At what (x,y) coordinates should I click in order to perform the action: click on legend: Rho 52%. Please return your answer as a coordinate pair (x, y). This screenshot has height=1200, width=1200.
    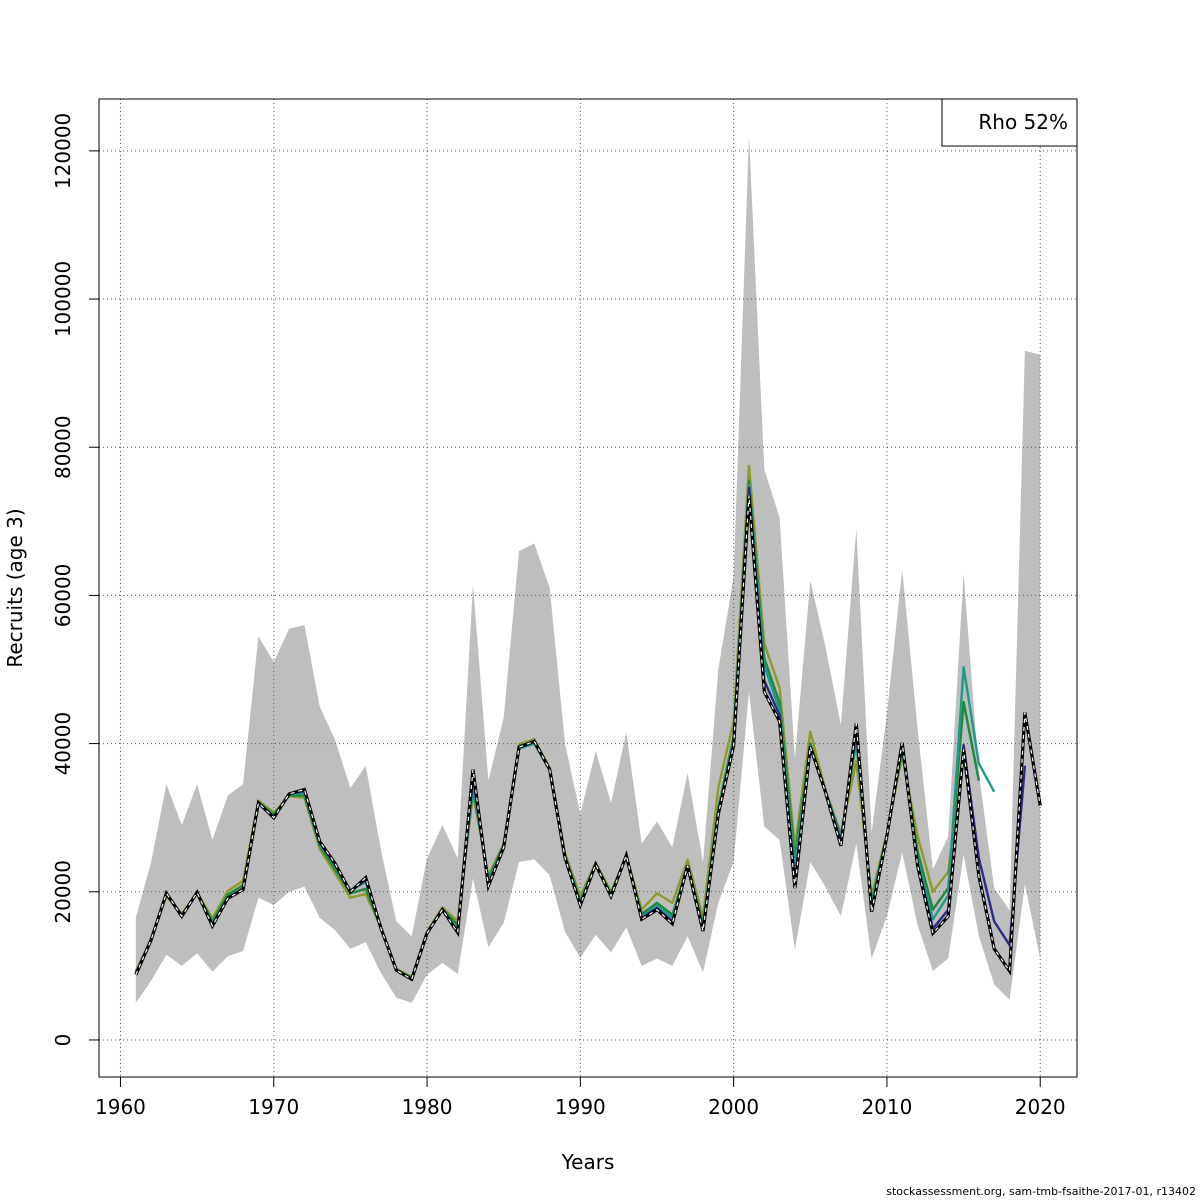
    Looking at the image, I should click on (1009, 122).